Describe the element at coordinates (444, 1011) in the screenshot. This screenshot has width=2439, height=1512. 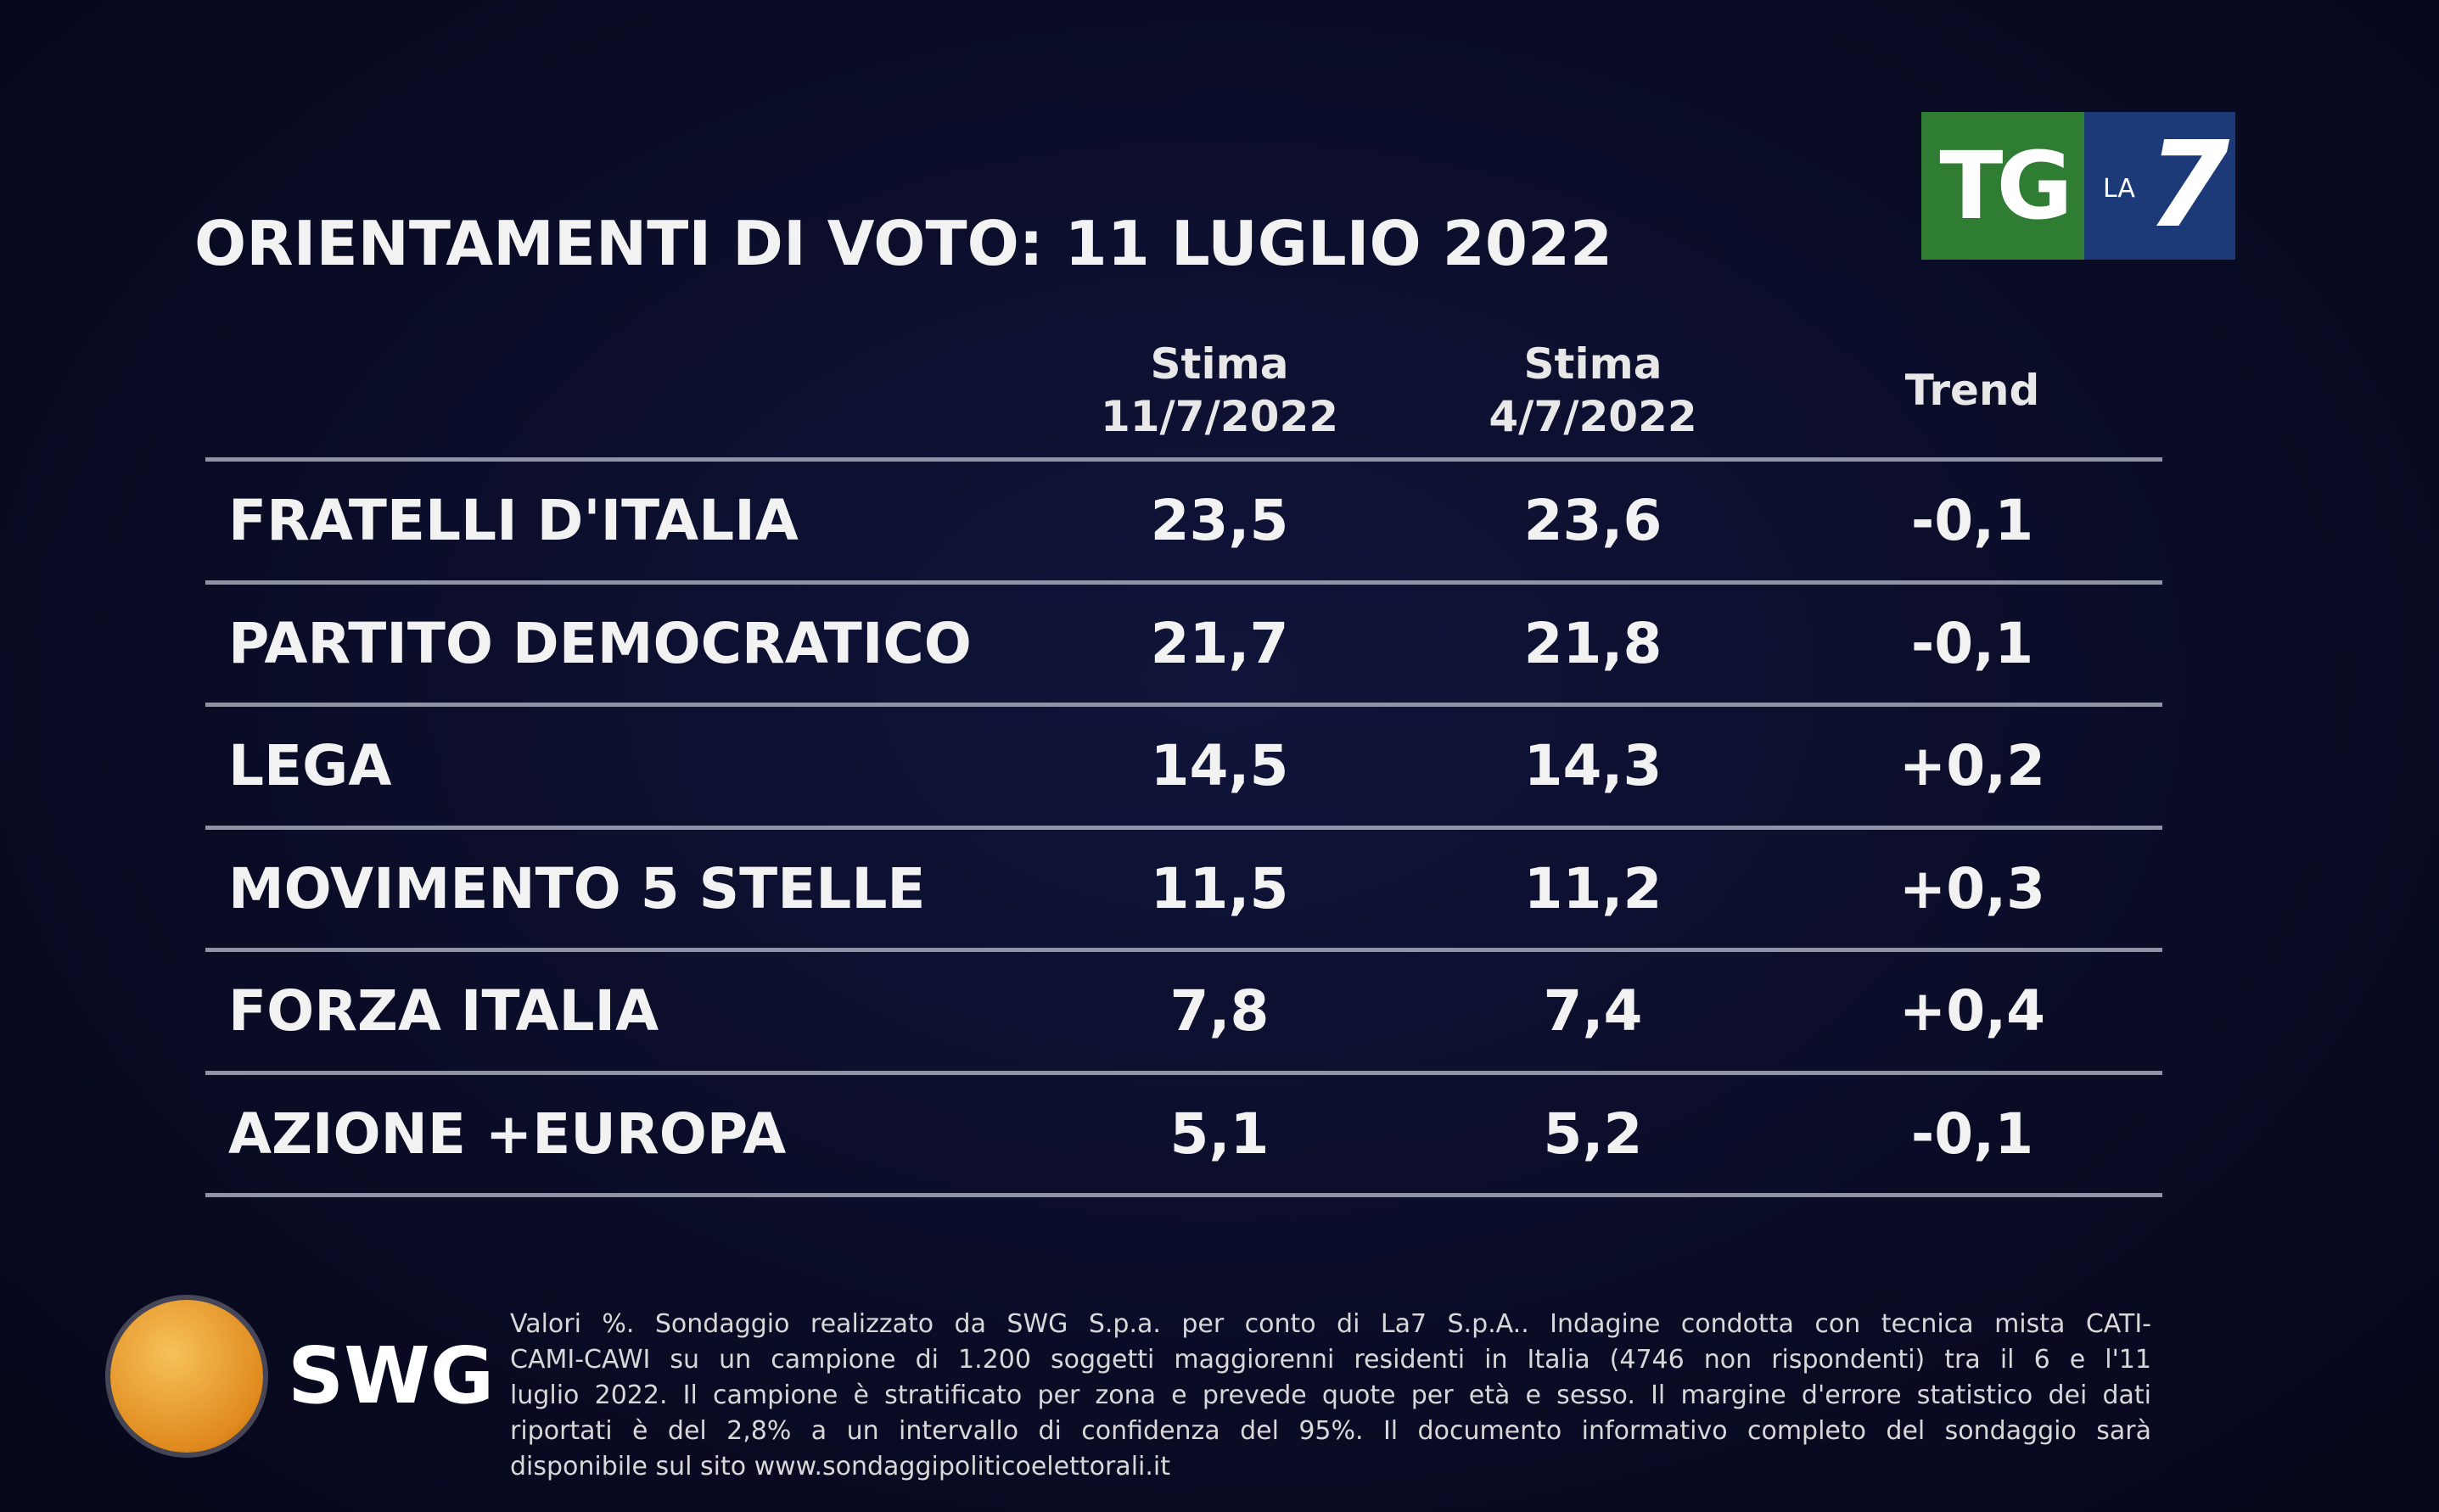
I see `party-name: FORZA ITALIA` at that location.